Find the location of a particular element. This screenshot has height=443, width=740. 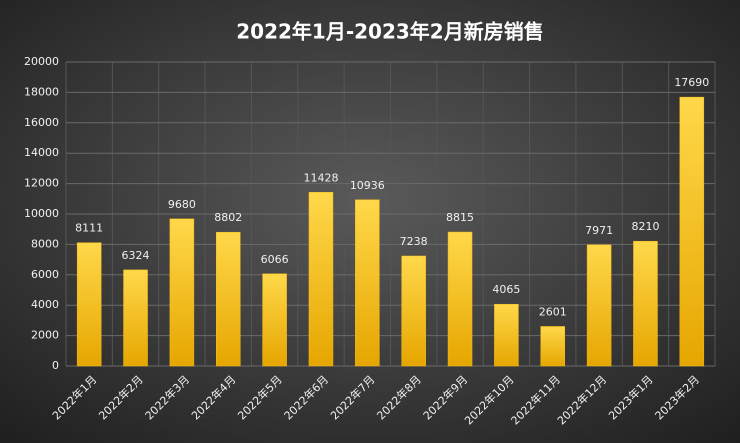

data-label: 8210 is located at coordinates (645, 226).